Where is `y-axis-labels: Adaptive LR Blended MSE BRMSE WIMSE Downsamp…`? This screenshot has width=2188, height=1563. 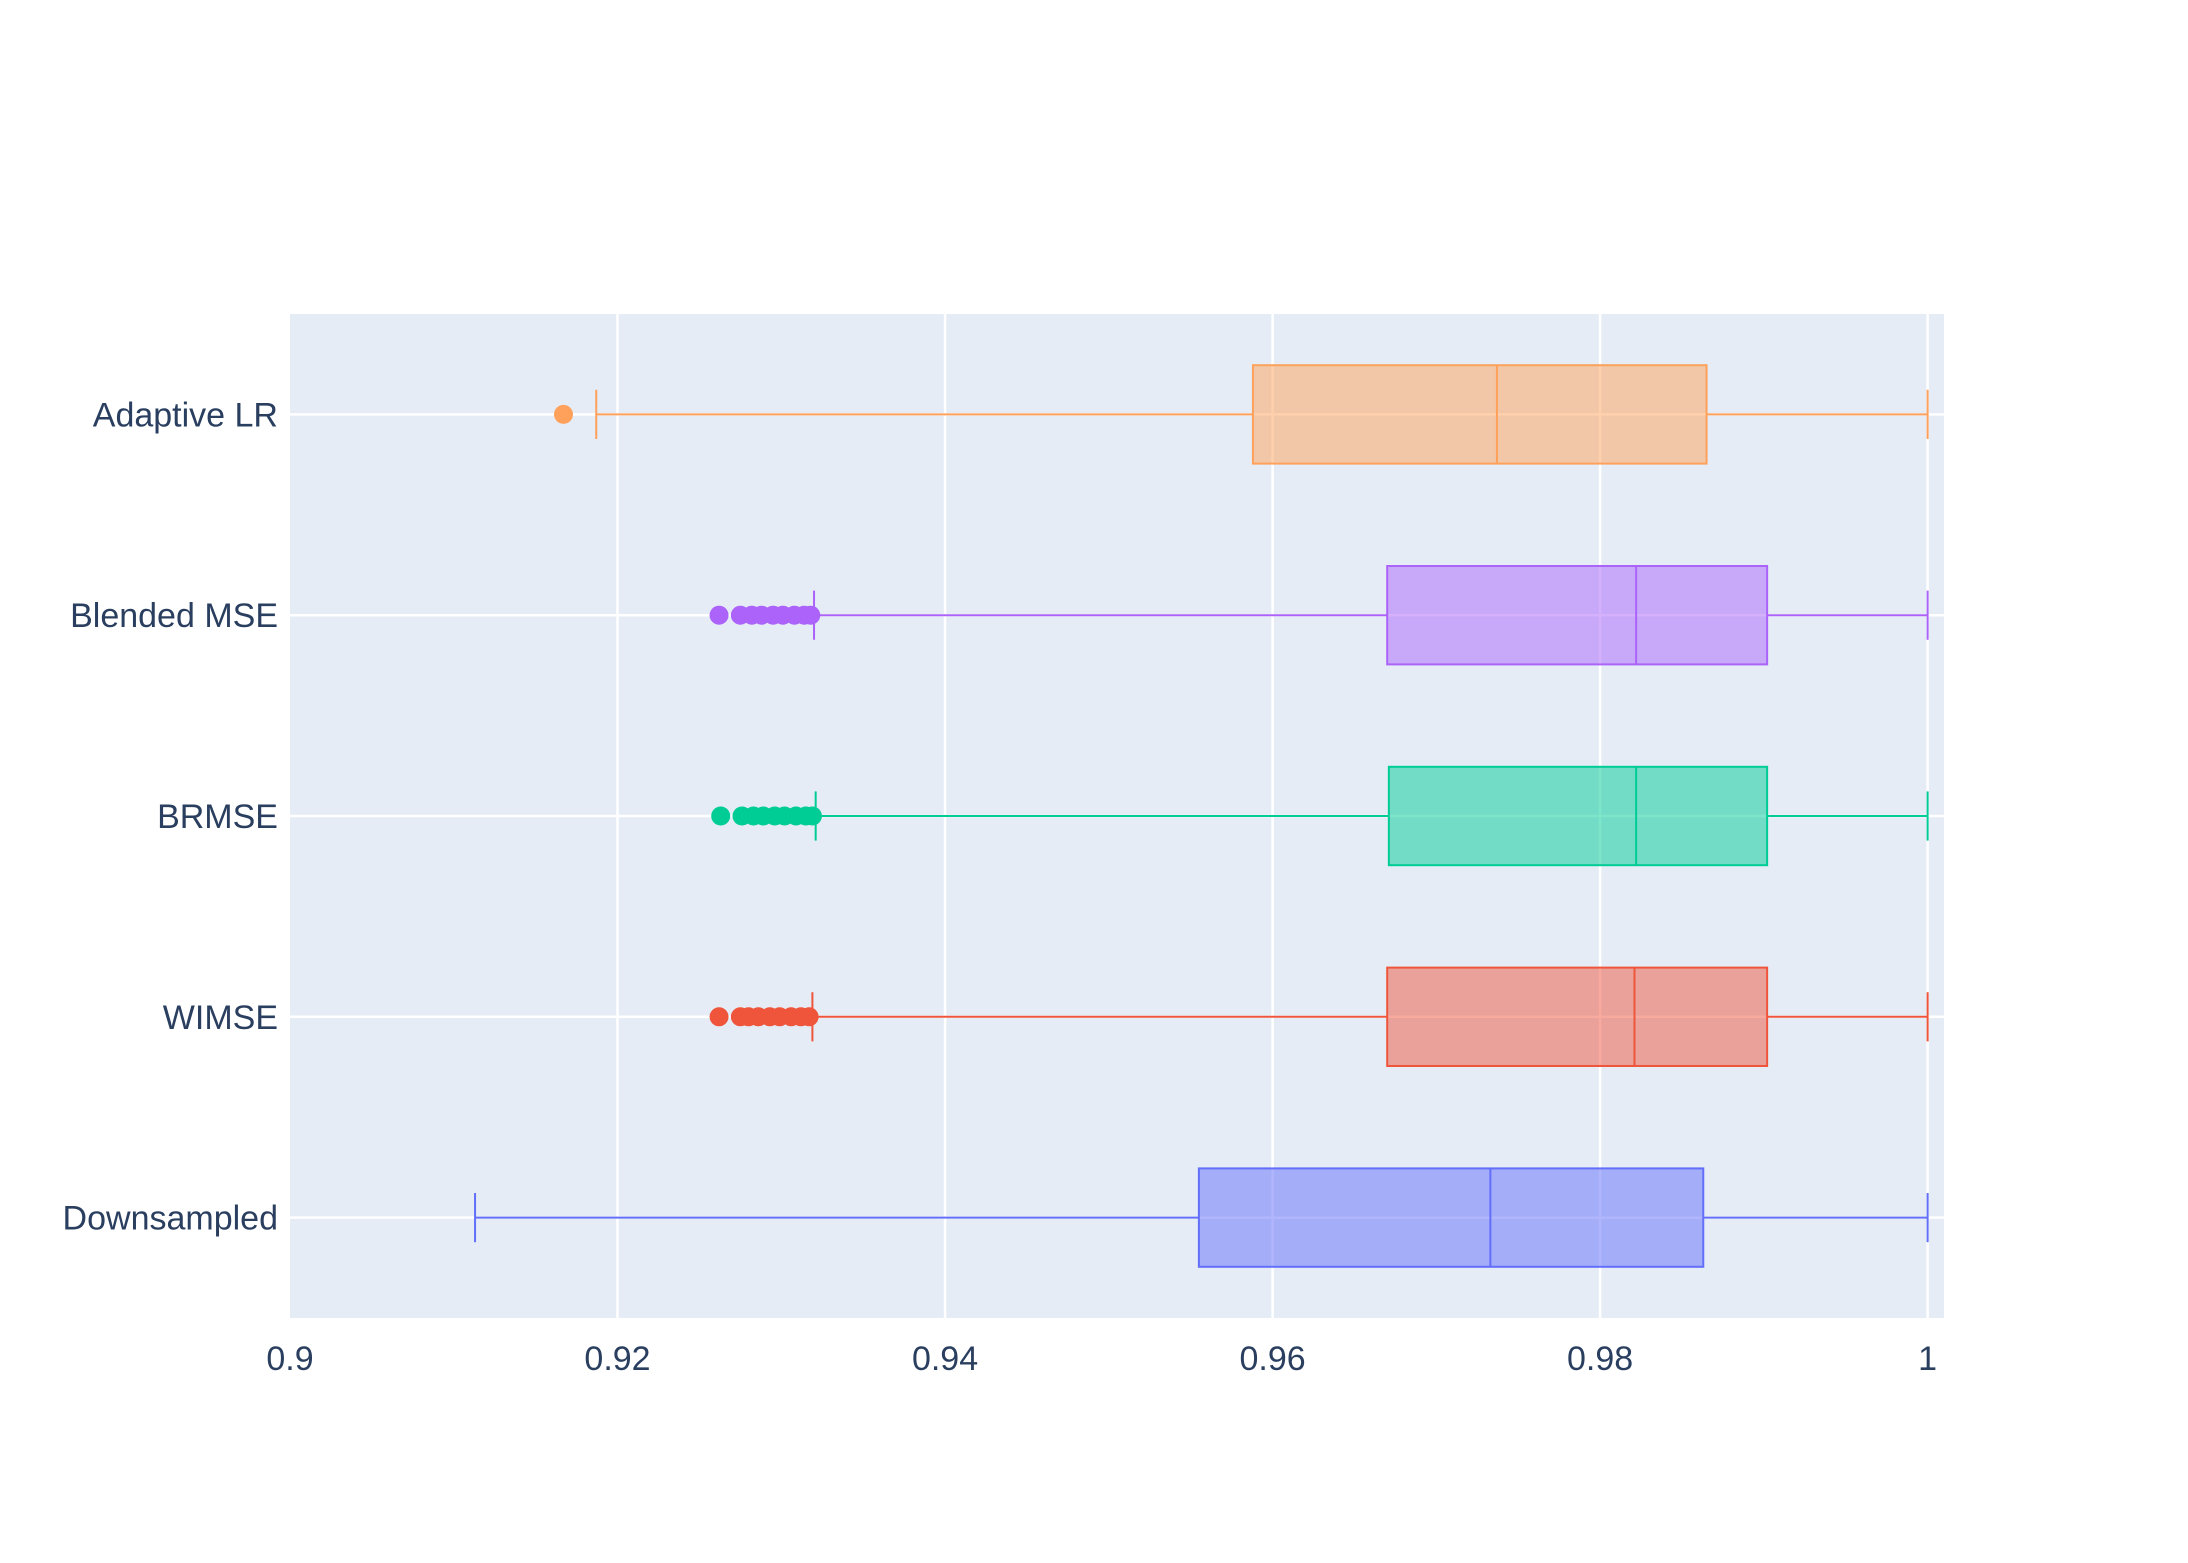
y-axis-labels: Adaptive LR Blended MSE BRMSE WIMSE Downsamp… is located at coordinates (170, 816).